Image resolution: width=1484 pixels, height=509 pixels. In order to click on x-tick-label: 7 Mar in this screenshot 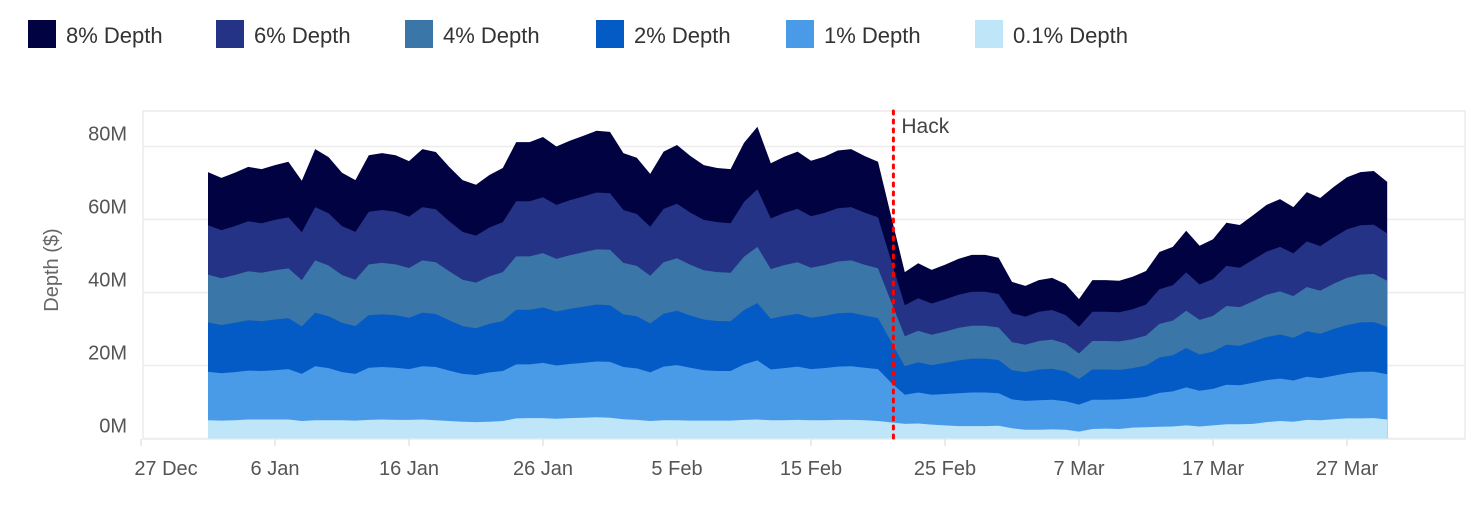, I will do `click(1078, 469)`.